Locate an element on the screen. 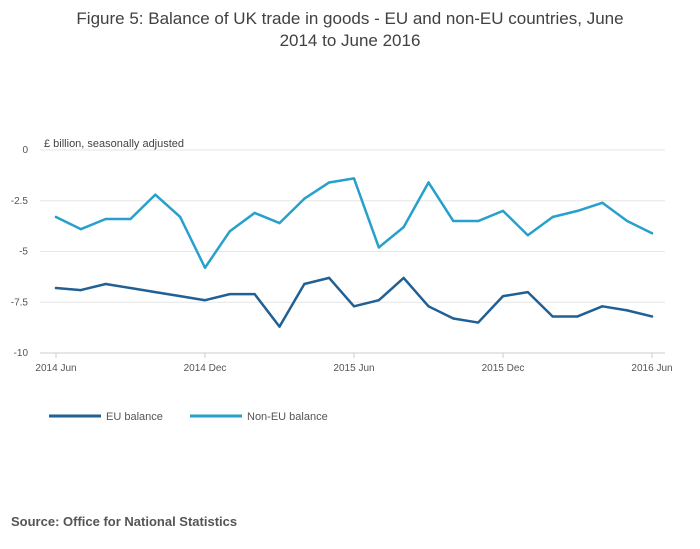  legend-item-non-eu: Non-EU balance is located at coordinates (259, 417).